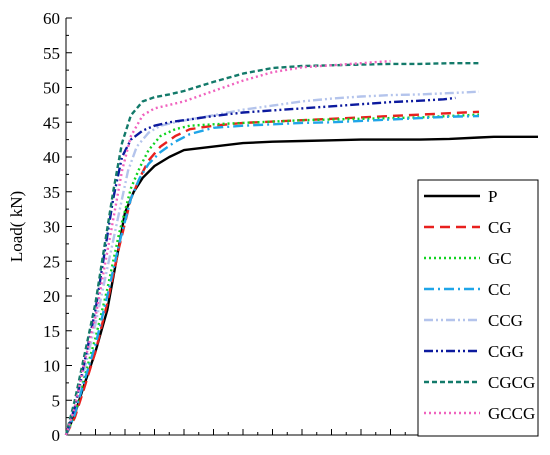  Describe the element at coordinates (51, 331) in the screenshot. I see `y-tick-label: 15` at that location.